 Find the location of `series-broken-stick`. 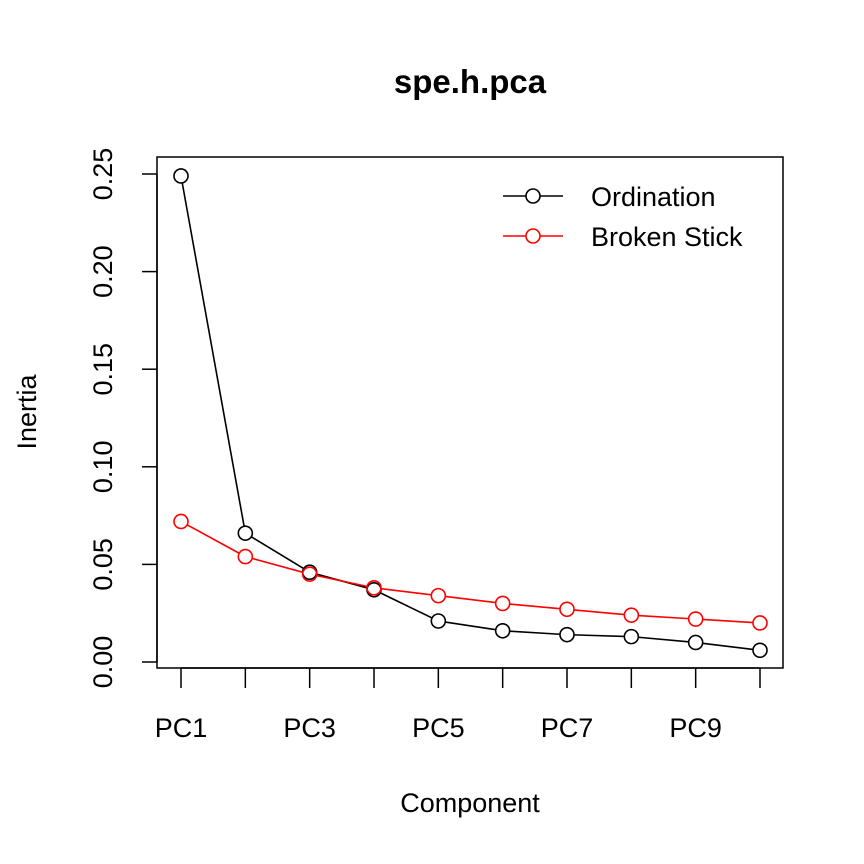

series-broken-stick is located at coordinates (470, 572).